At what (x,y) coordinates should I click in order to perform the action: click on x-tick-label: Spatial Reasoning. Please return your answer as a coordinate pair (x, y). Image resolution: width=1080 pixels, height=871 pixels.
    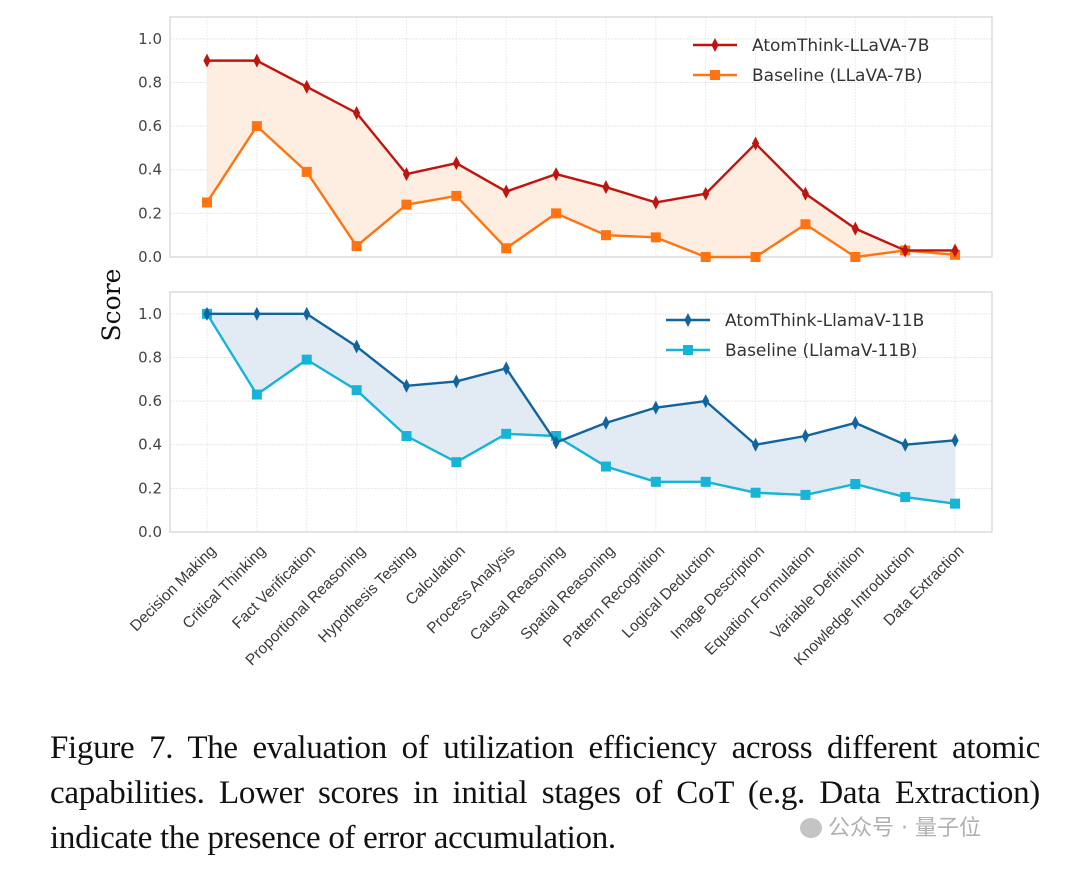
    Looking at the image, I should click on (567, 592).